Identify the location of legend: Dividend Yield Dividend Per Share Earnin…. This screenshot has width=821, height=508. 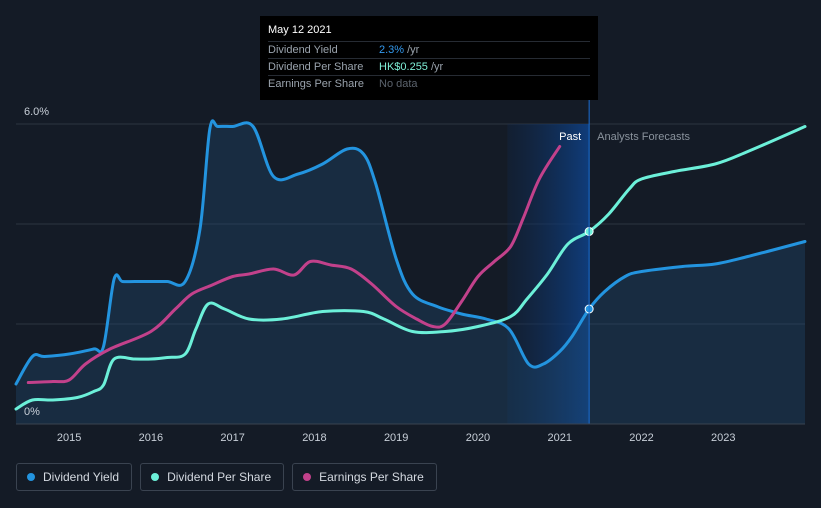
(226, 477).